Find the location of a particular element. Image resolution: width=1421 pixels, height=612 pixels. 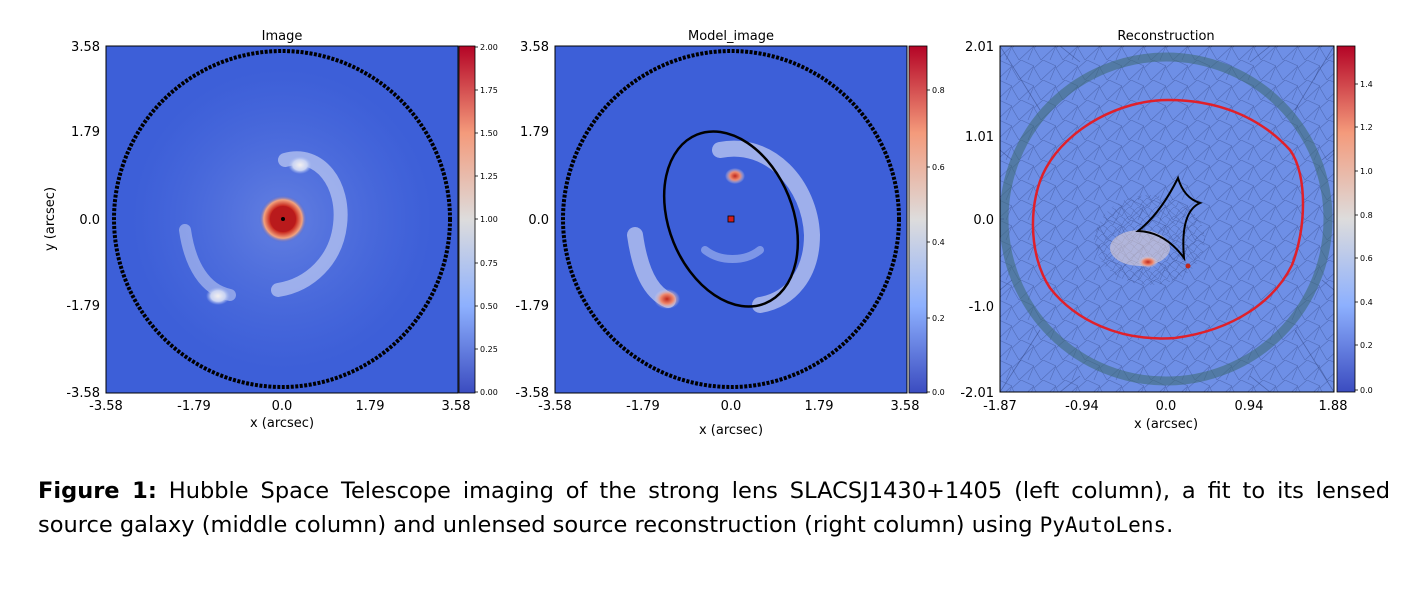

colorbar-tick-label: 1.4 is located at coordinates (1366, 84).